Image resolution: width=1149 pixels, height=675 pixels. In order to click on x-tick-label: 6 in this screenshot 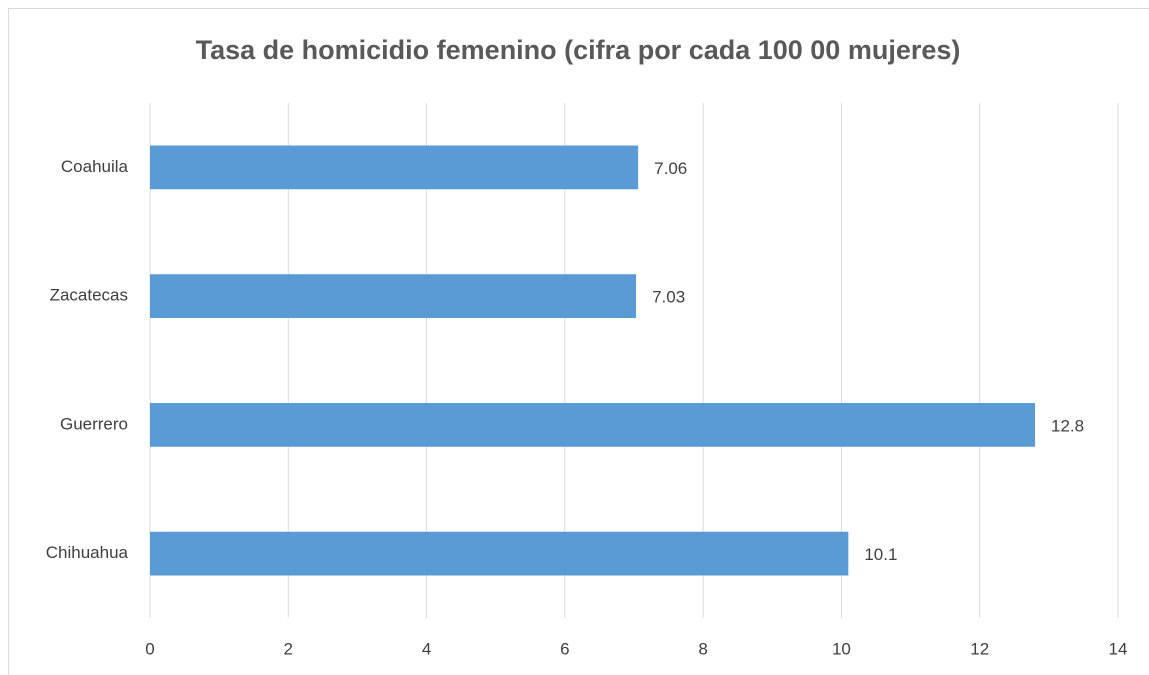, I will do `click(564, 648)`.